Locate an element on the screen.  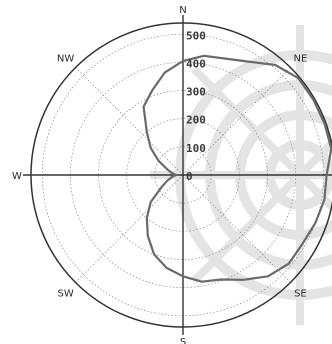
radial-tick-label: 100 is located at coordinates (196, 148).